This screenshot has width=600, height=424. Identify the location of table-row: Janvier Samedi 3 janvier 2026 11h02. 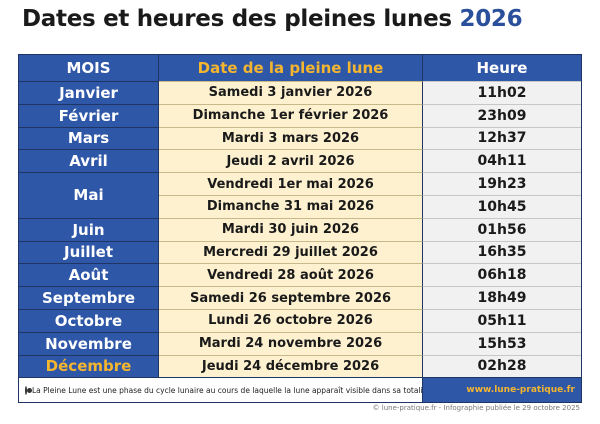
(300, 92).